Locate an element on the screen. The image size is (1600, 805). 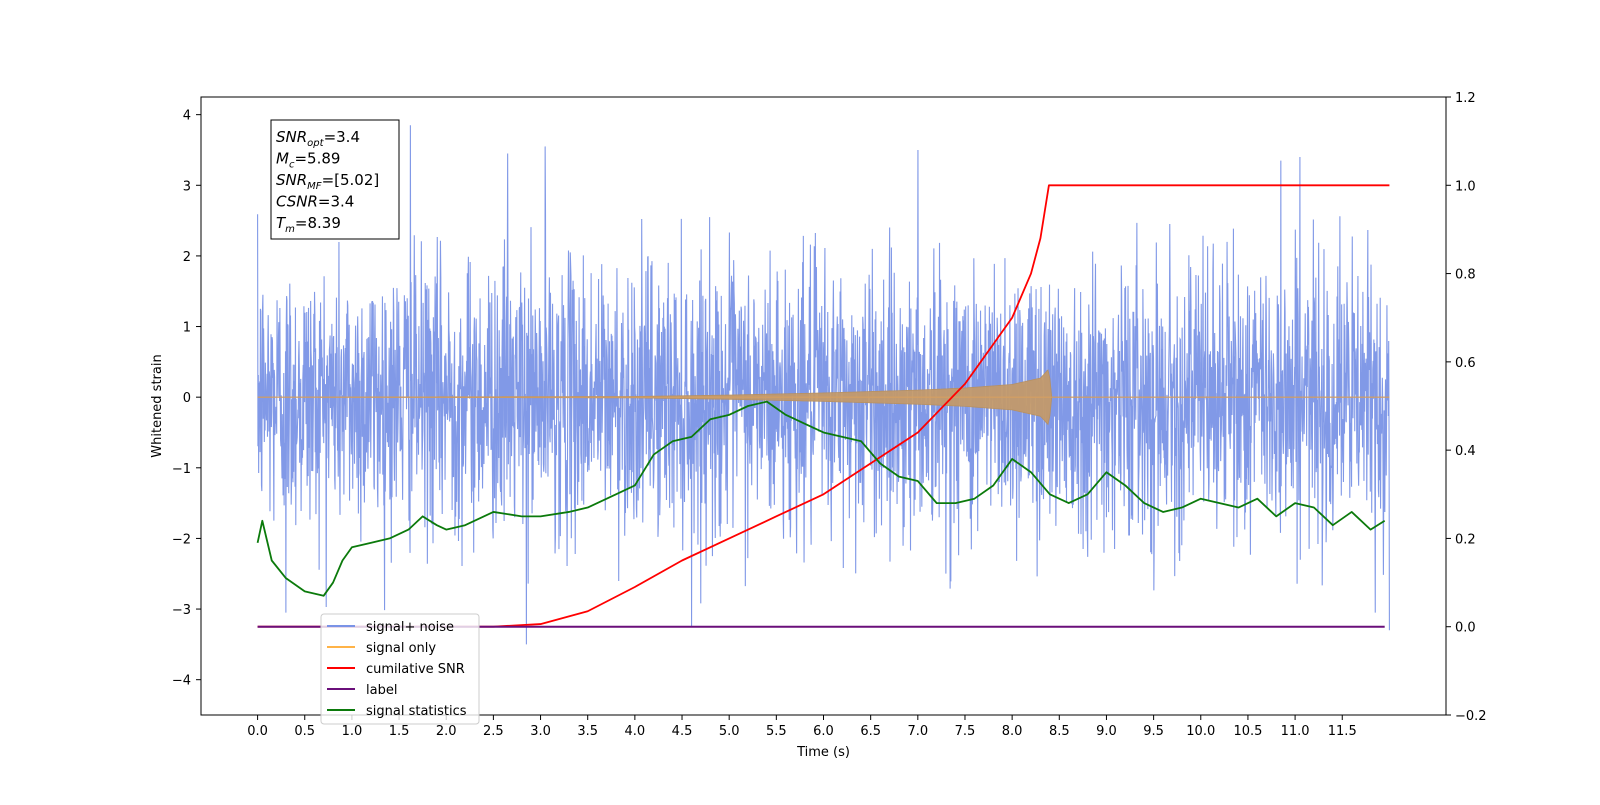
x-tick-label: 5.5 is located at coordinates (776, 731).